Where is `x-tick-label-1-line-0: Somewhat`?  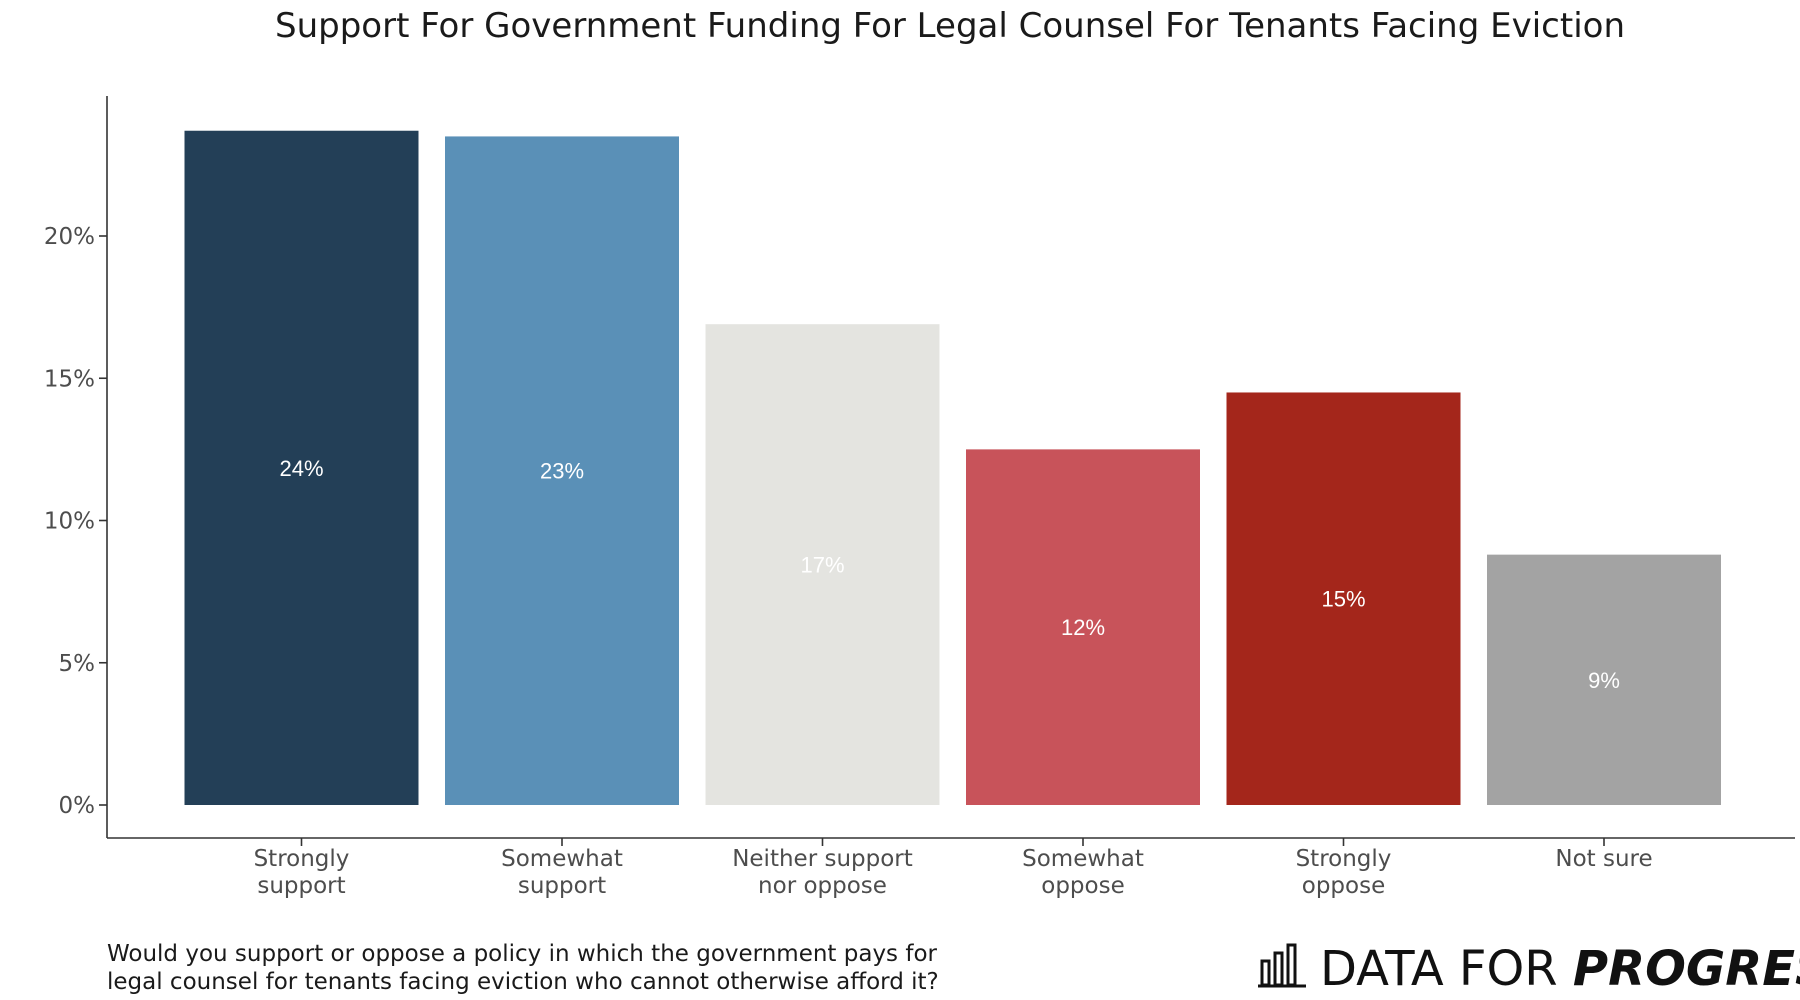
x-tick-label-1-line-0: Somewhat is located at coordinates (562, 859).